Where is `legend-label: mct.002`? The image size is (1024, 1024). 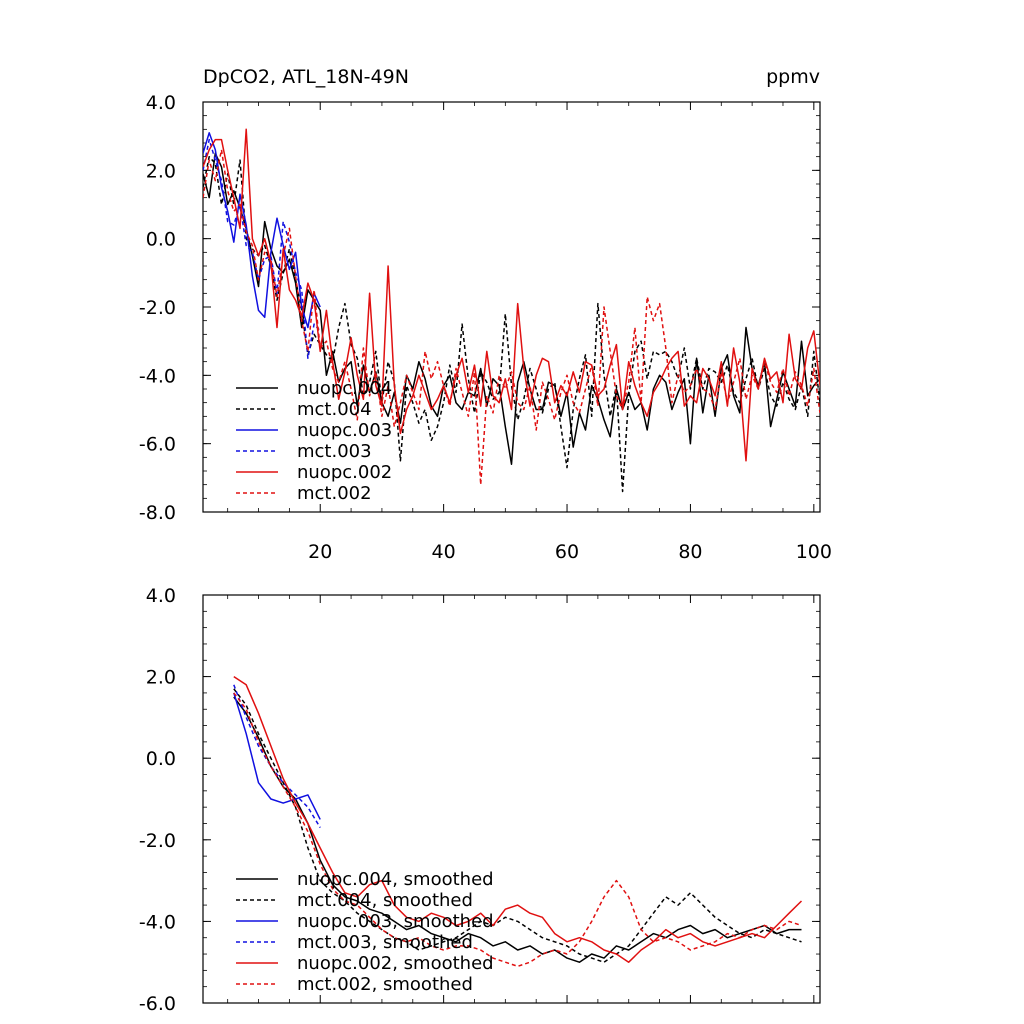 legend-label: mct.002 is located at coordinates (334, 493).